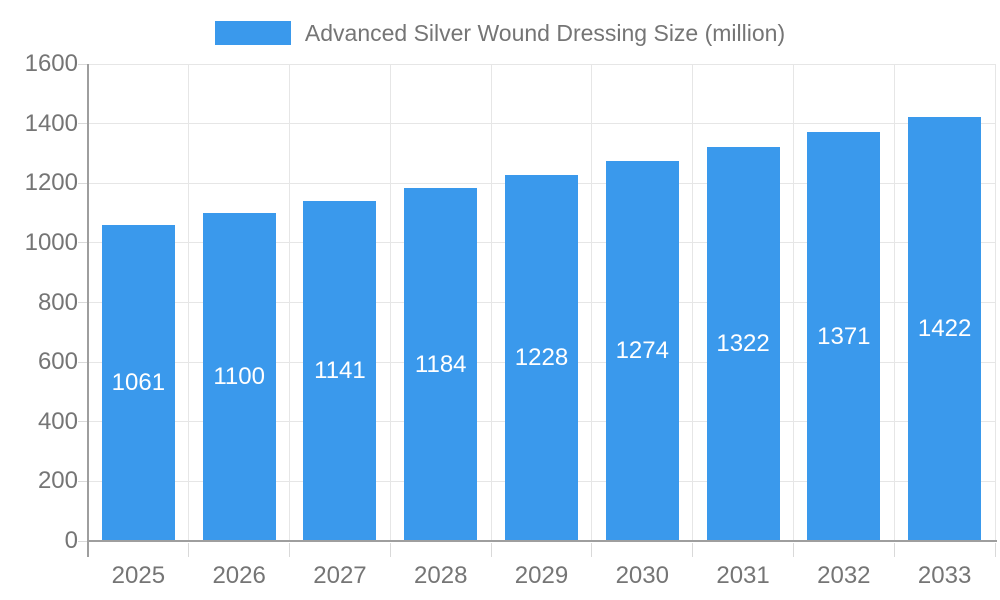  Describe the element at coordinates (743, 575) in the screenshot. I see `x-axis-tick-label: 2031` at that location.